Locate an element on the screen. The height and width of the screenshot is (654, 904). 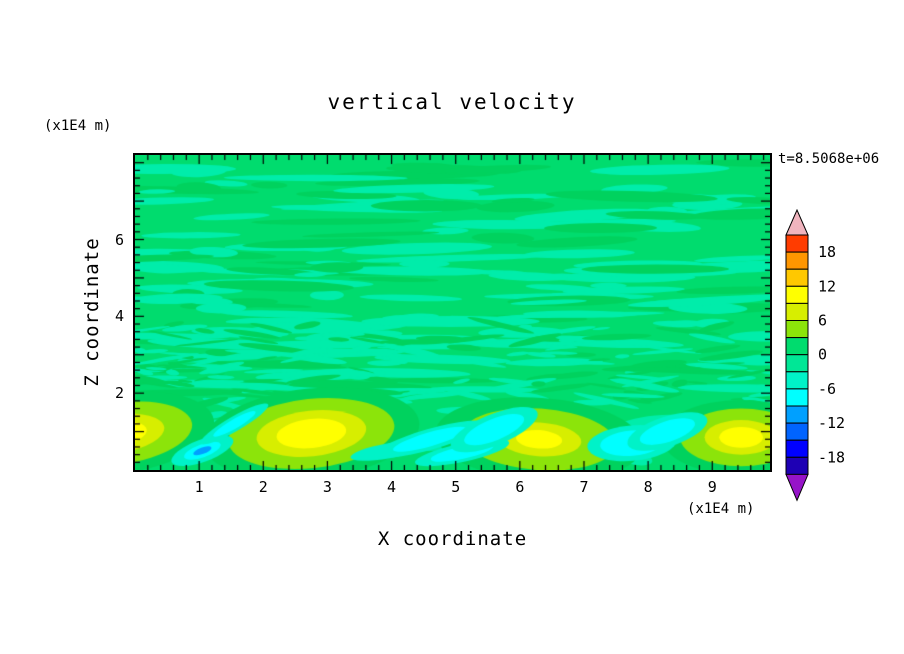
y-axis-title: Z coordinate is located at coordinates (92, 312).